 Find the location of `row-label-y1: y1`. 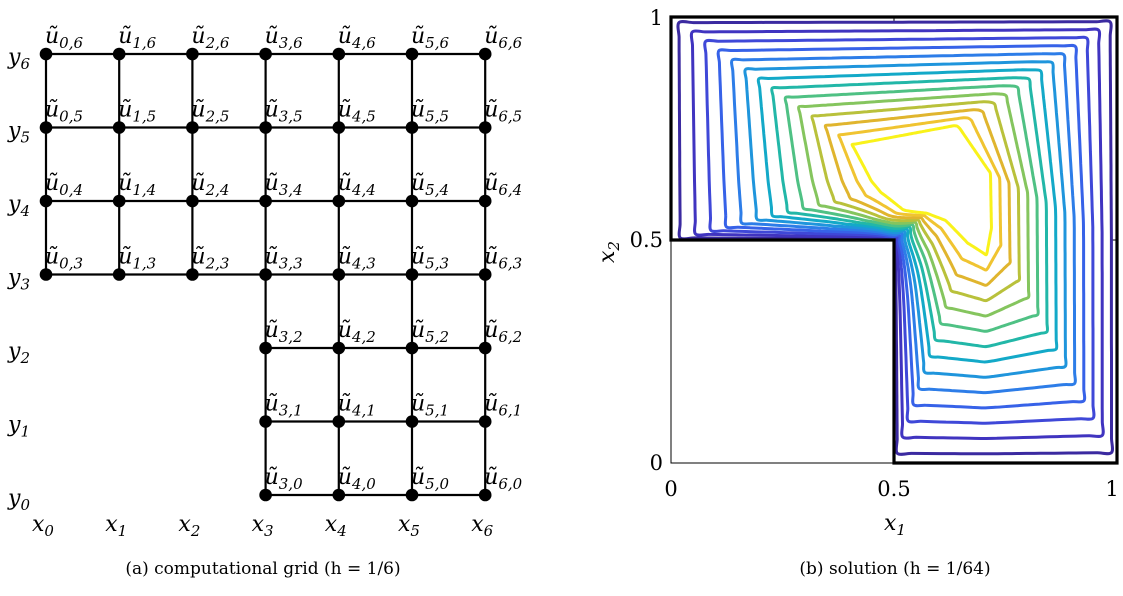

row-label-y1: y1 is located at coordinates (18, 427).